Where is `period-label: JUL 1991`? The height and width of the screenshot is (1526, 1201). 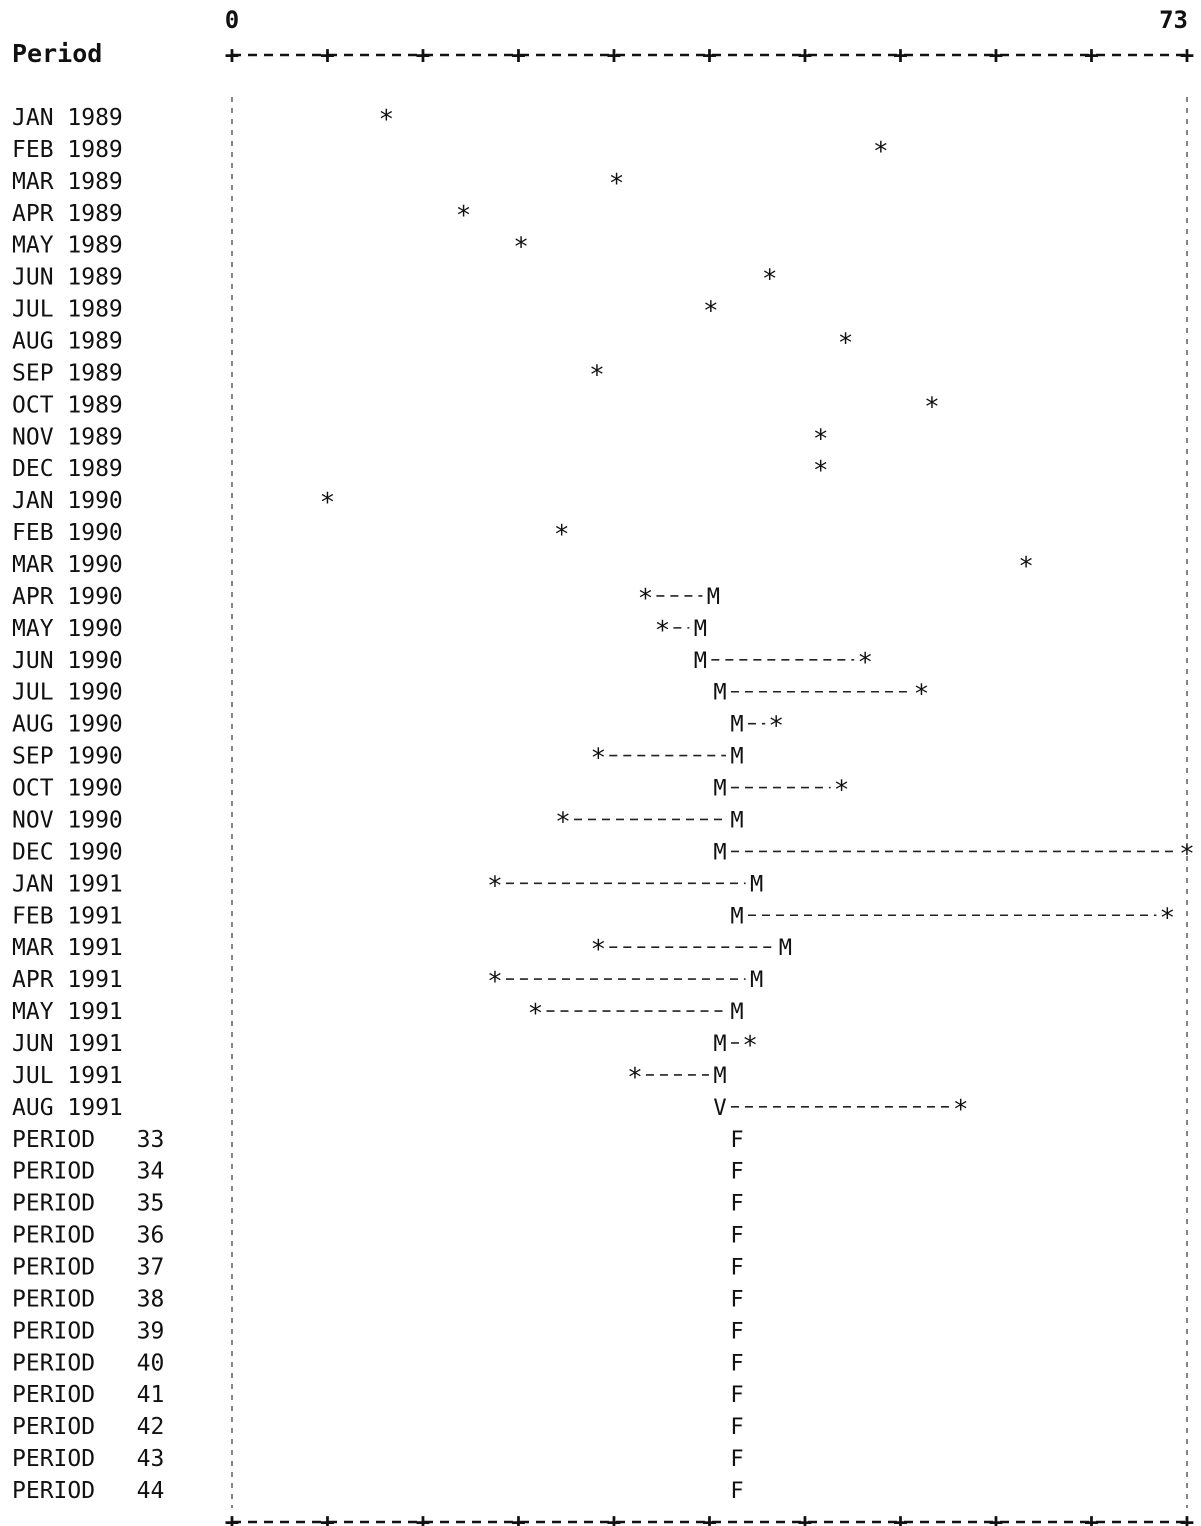 period-label: JUL 1991 is located at coordinates (67, 1076).